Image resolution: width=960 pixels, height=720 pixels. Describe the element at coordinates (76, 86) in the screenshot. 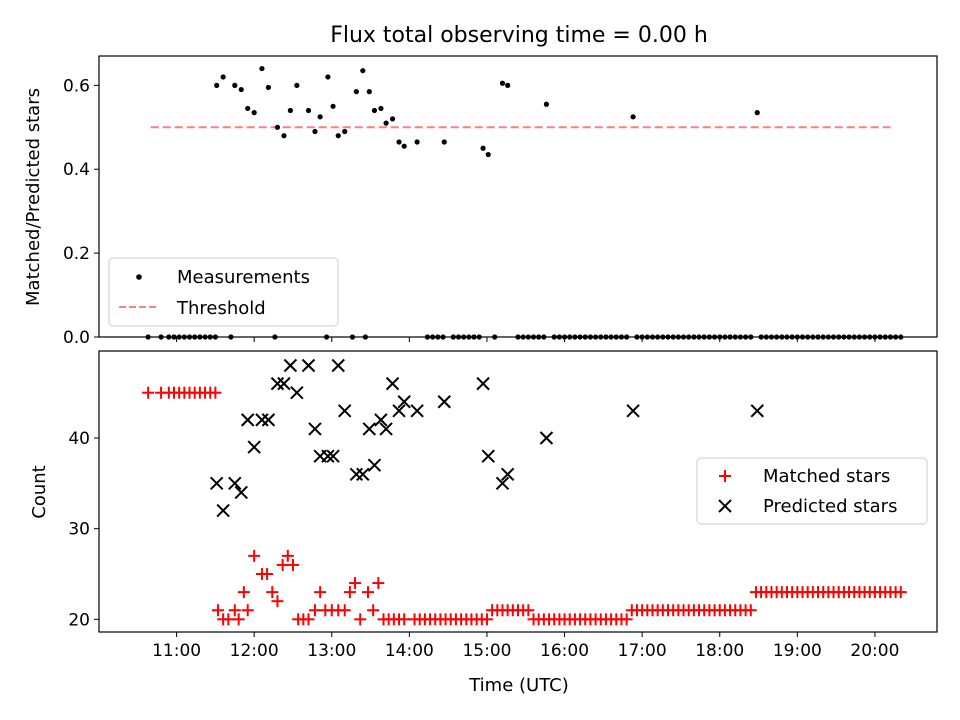

I see `top-y-tick-label: 0.6` at that location.